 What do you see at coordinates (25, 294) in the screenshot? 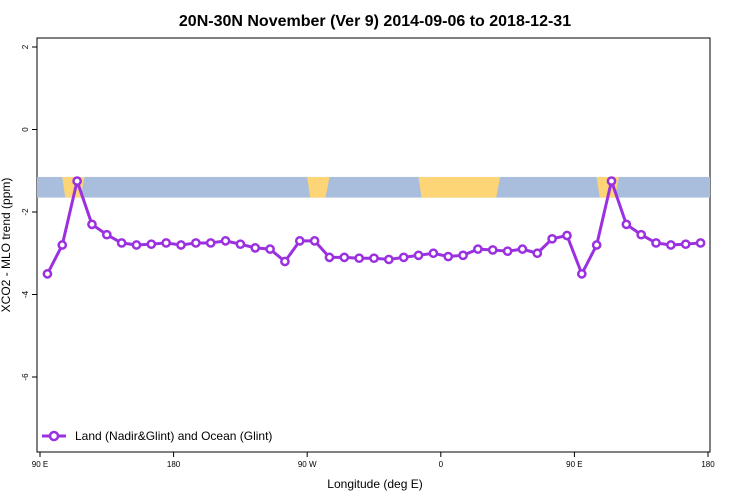
I see `y-tick-label: -4` at bounding box center [25, 294].